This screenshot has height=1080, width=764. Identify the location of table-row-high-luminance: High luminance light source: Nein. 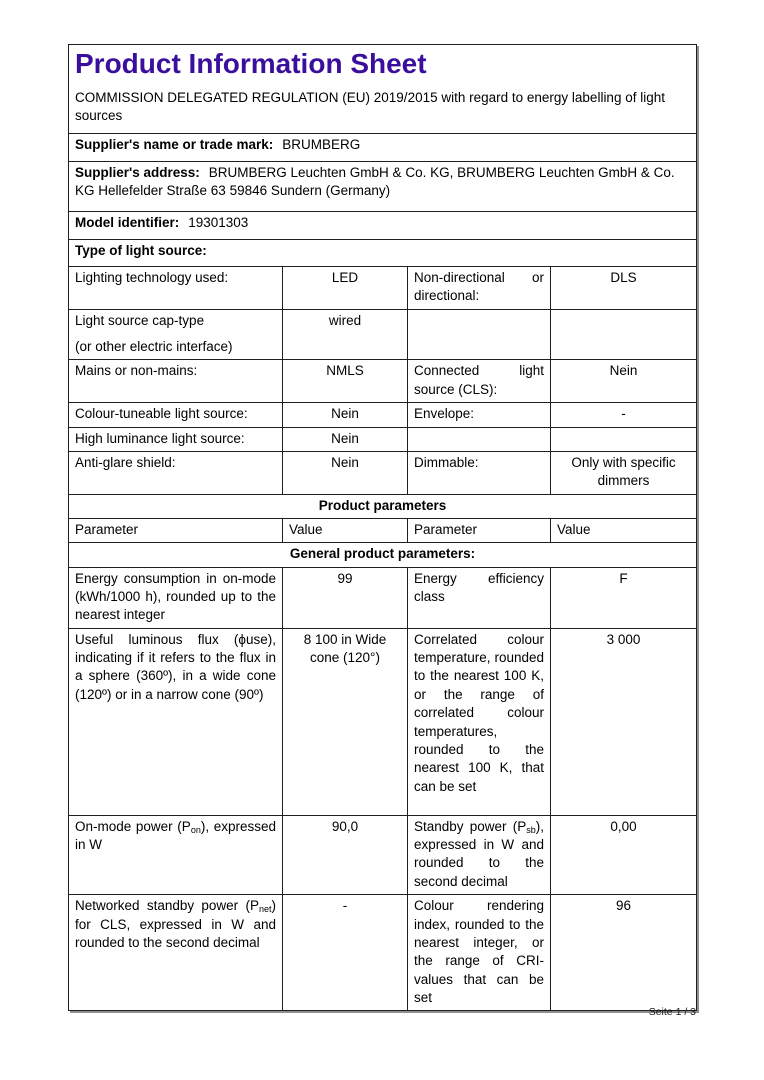
(382, 439).